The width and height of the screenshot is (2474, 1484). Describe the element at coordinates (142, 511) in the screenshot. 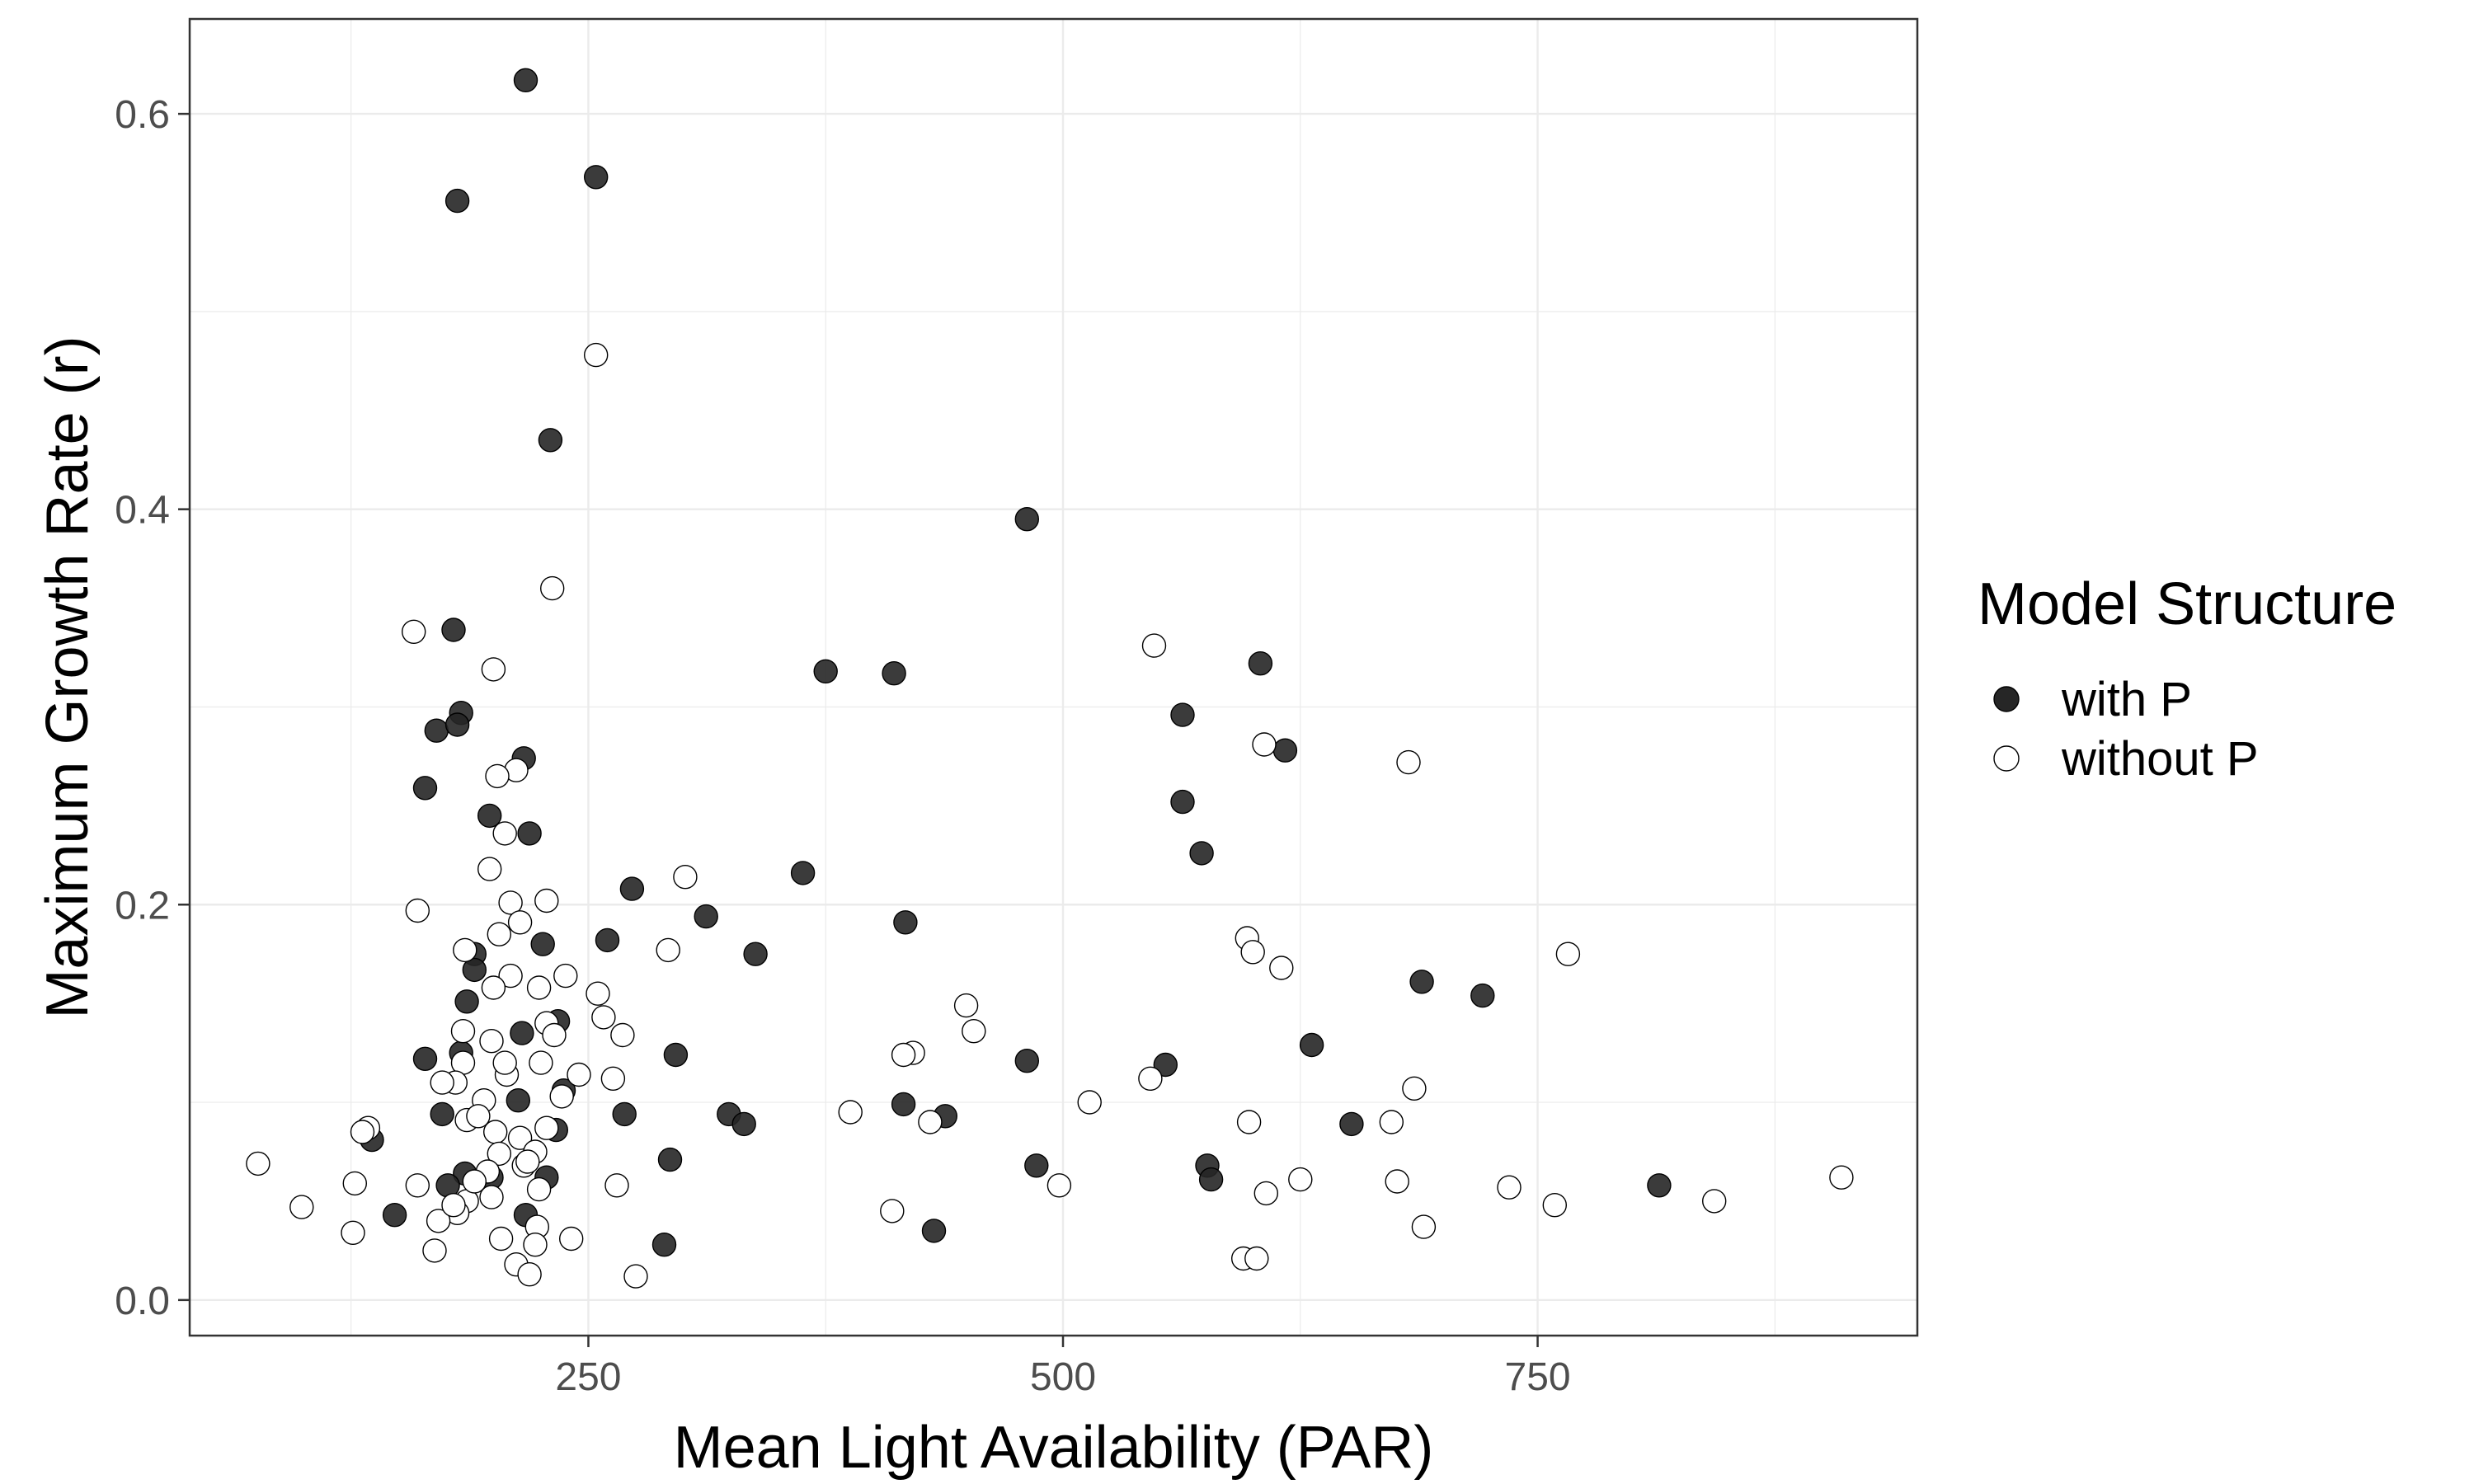

I see `y-tick-label: 0.4` at that location.